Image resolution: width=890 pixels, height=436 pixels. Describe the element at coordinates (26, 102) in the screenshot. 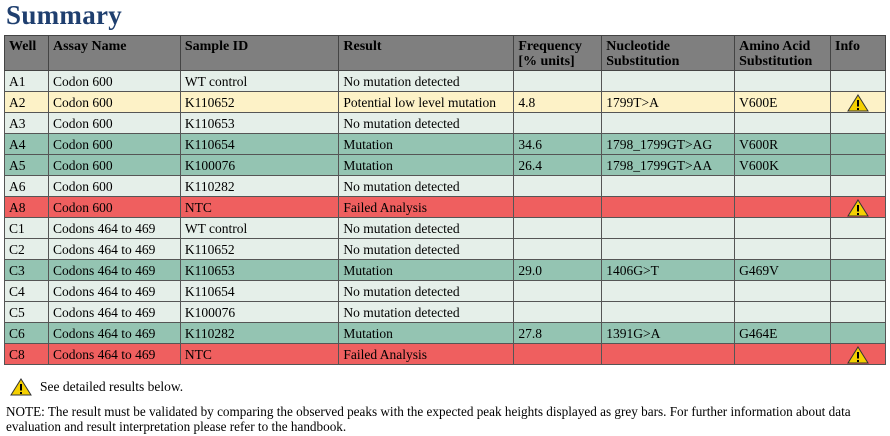

I see `cell-well: A2` at that location.